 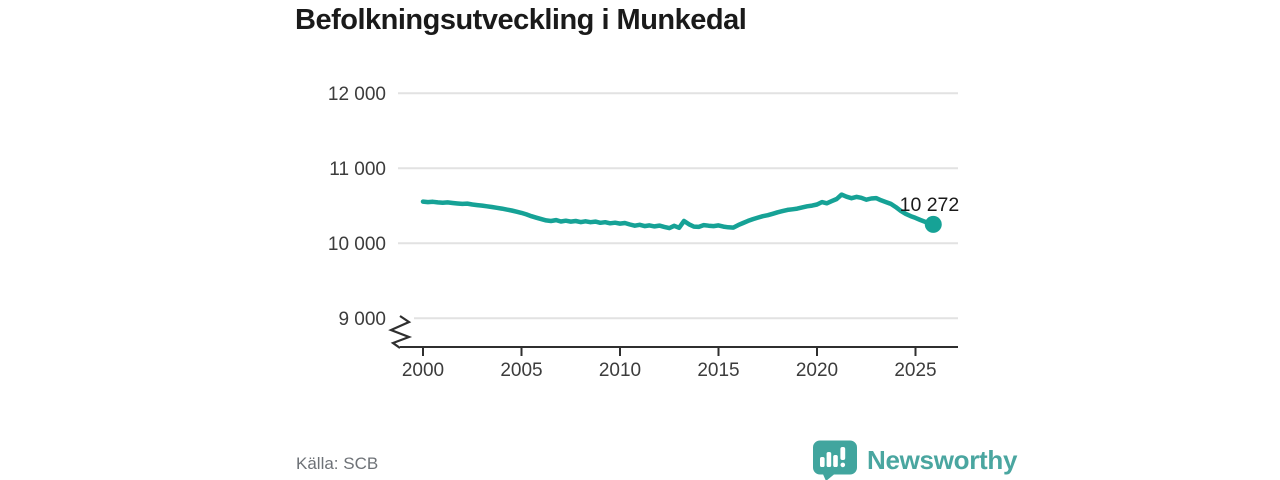 I want to click on chart-title: Befolkningsutveckling i Munkedal, so click(x=521, y=20).